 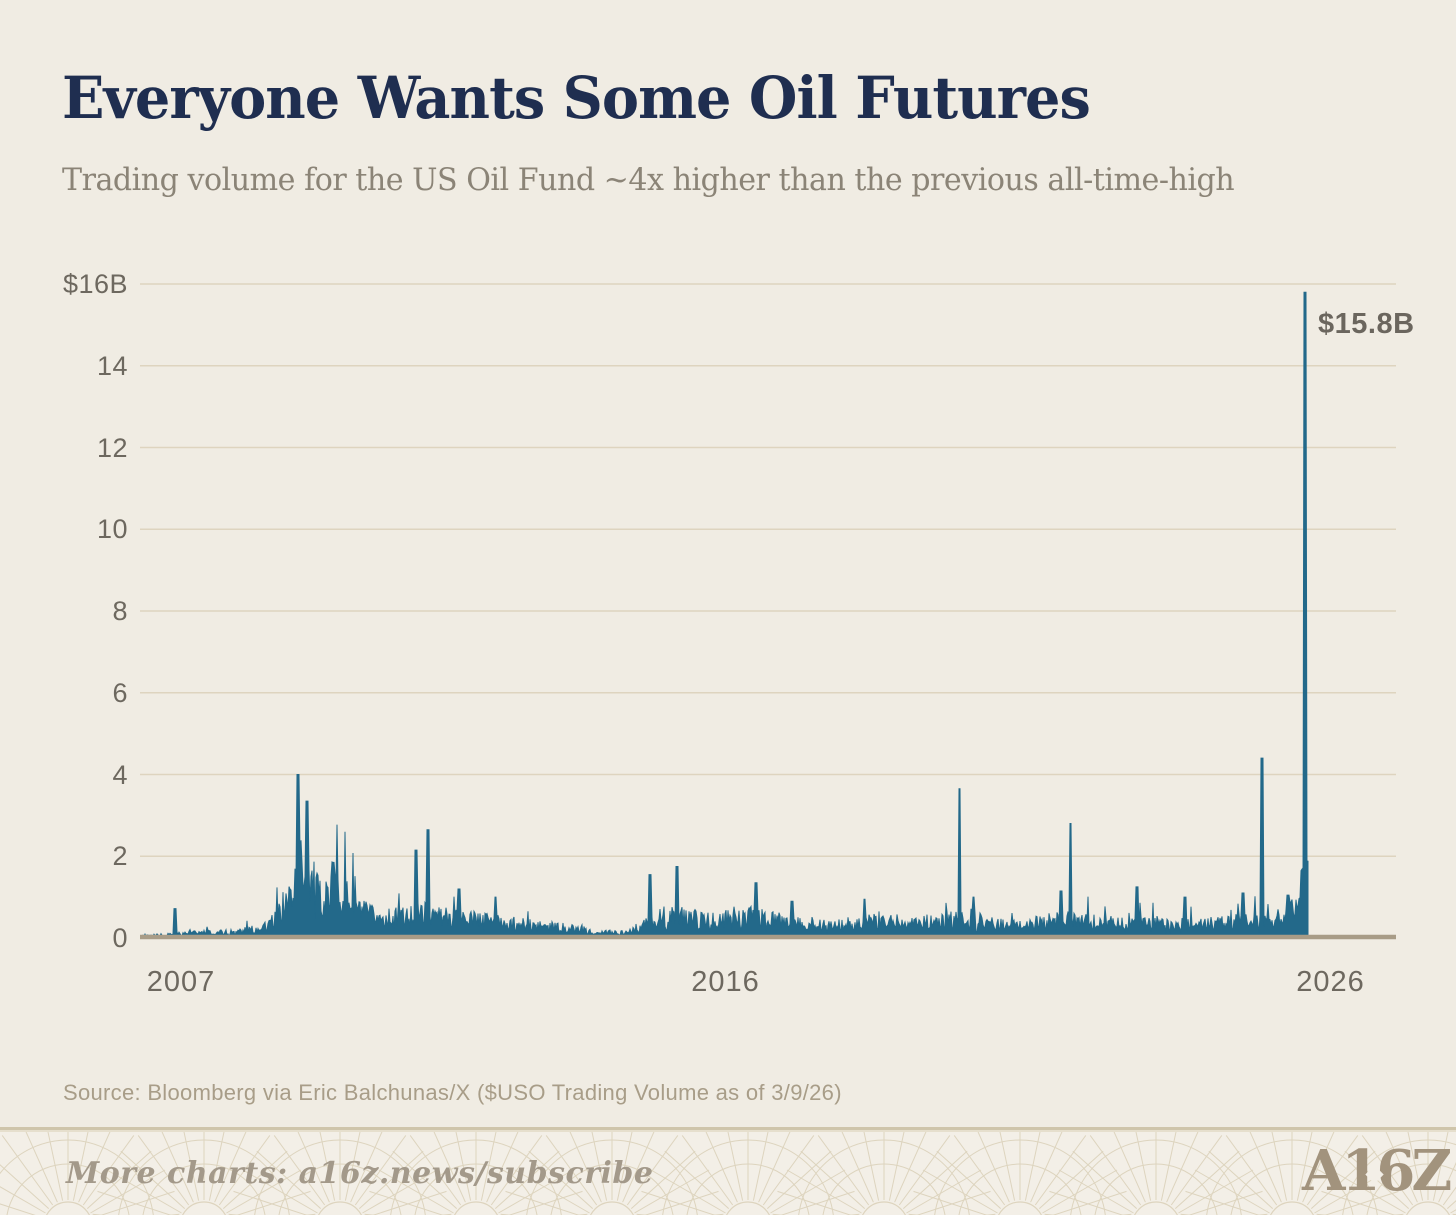 I want to click on y-axis-tick: 12, so click(x=112, y=447).